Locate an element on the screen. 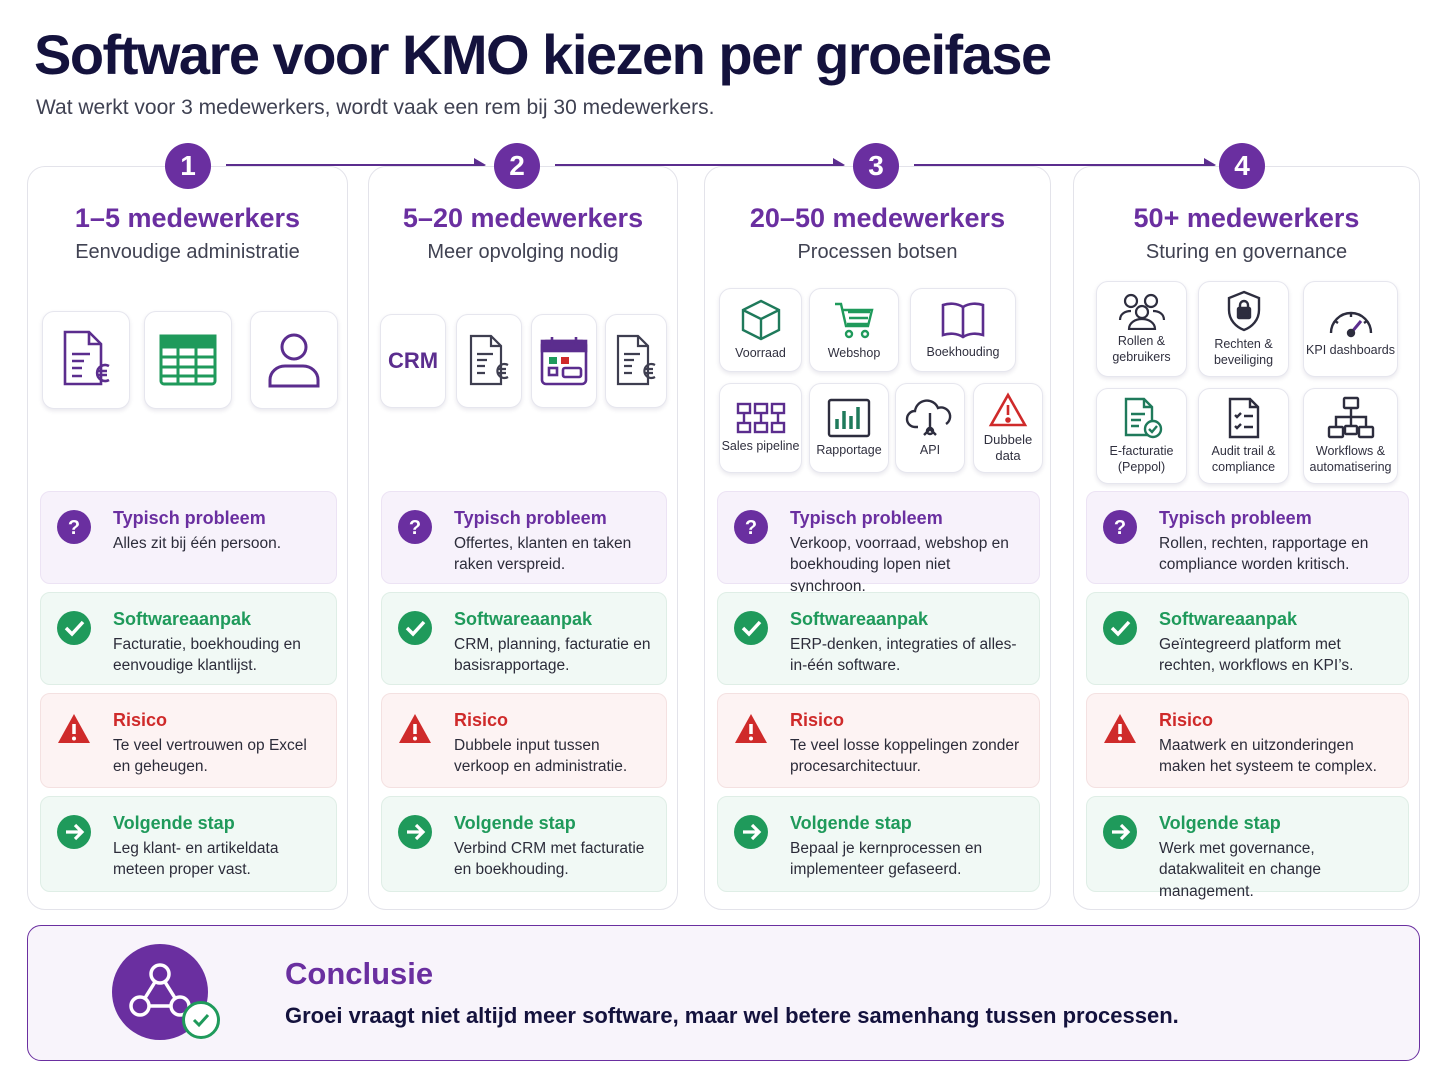  card-text: Alles zit bij één persoon. is located at coordinates (197, 543).